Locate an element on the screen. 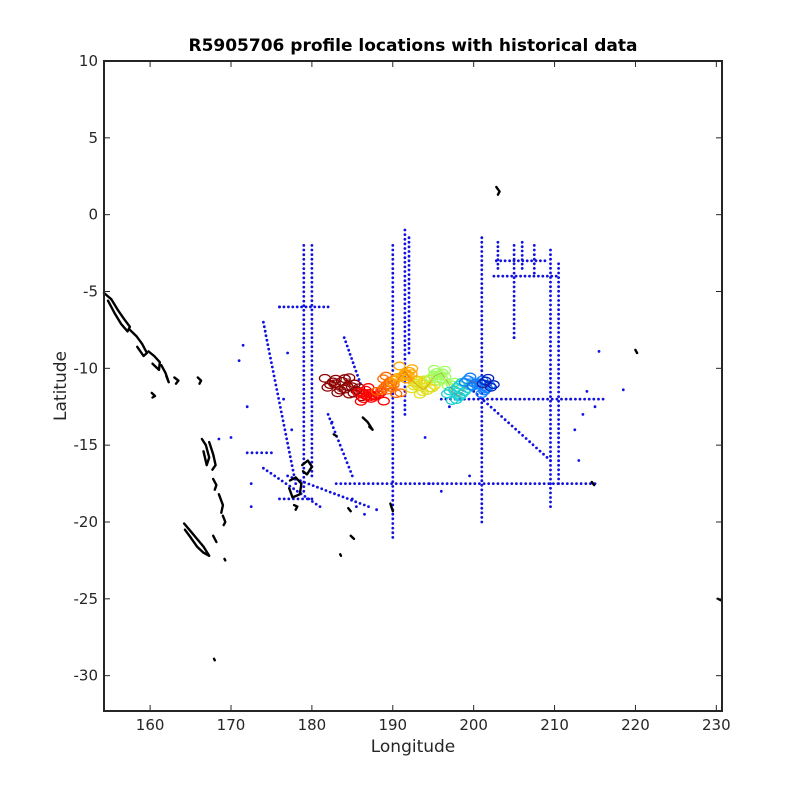 This screenshot has height=800, width=800. profile-track is located at coordinates (410, 384).